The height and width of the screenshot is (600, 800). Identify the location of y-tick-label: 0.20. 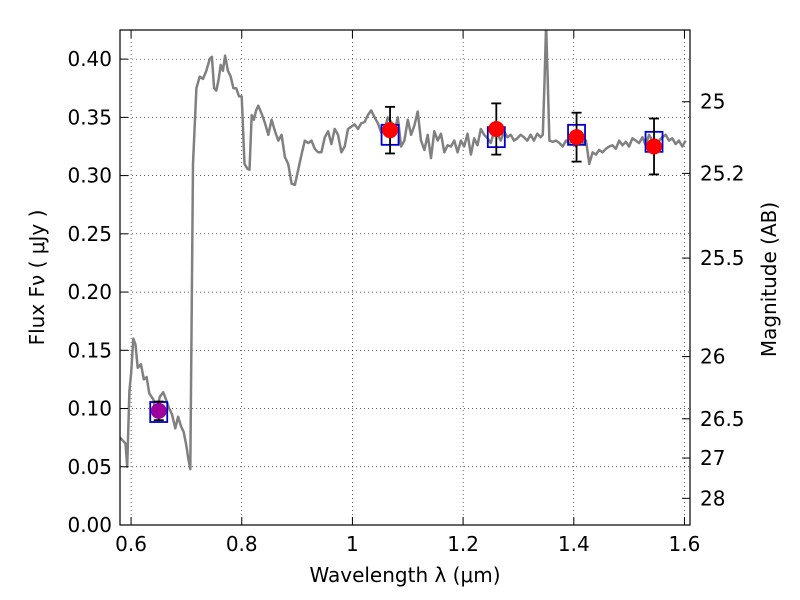
(89, 292).